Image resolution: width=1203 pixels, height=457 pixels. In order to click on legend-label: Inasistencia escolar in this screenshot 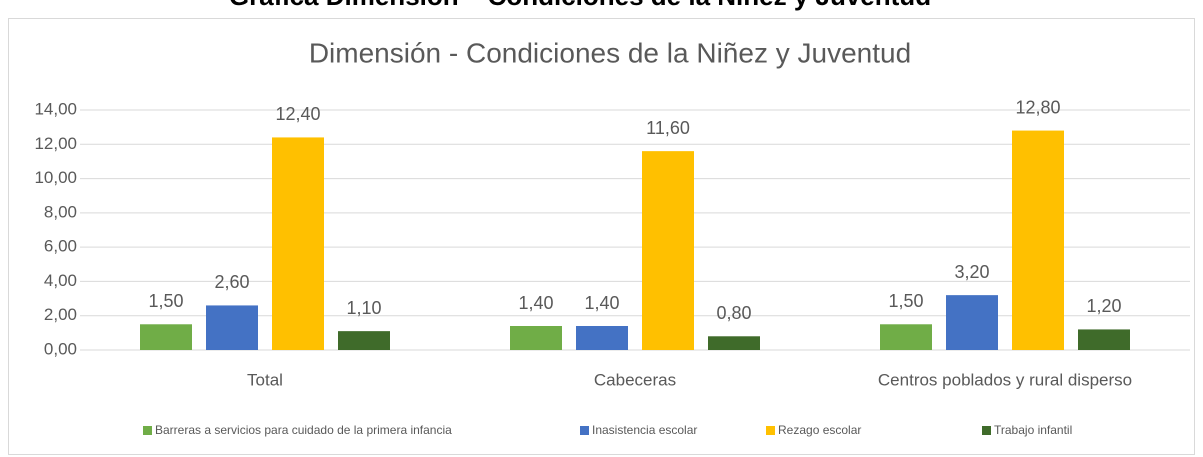, I will do `click(644, 430)`.